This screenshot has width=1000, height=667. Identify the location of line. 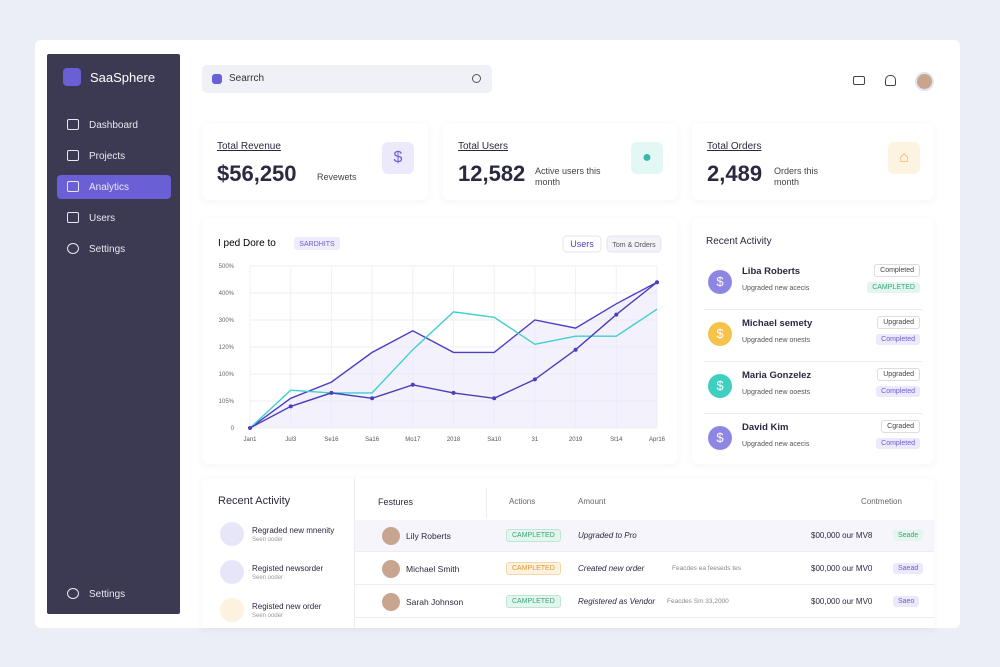
(453, 355).